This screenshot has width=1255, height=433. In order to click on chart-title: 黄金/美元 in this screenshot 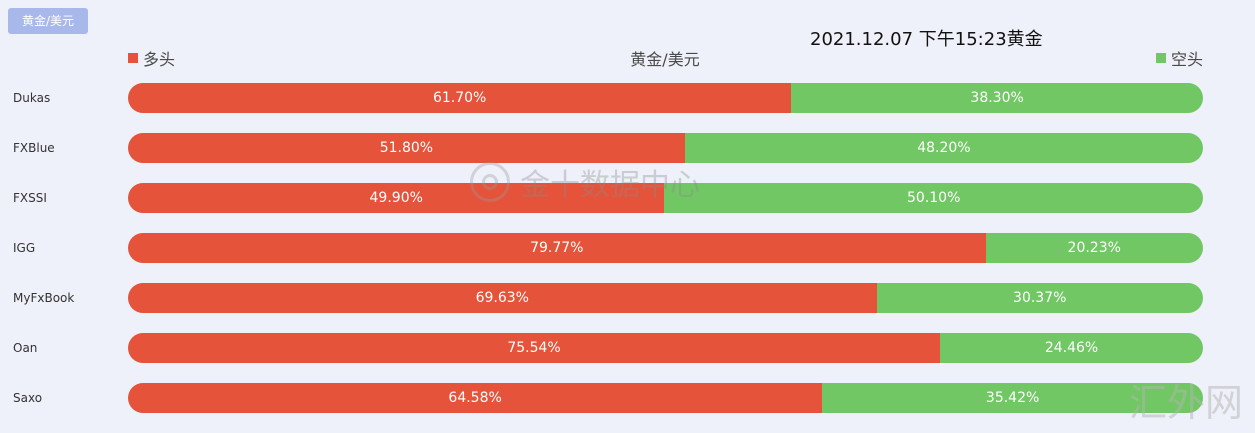, I will do `click(665, 59)`.